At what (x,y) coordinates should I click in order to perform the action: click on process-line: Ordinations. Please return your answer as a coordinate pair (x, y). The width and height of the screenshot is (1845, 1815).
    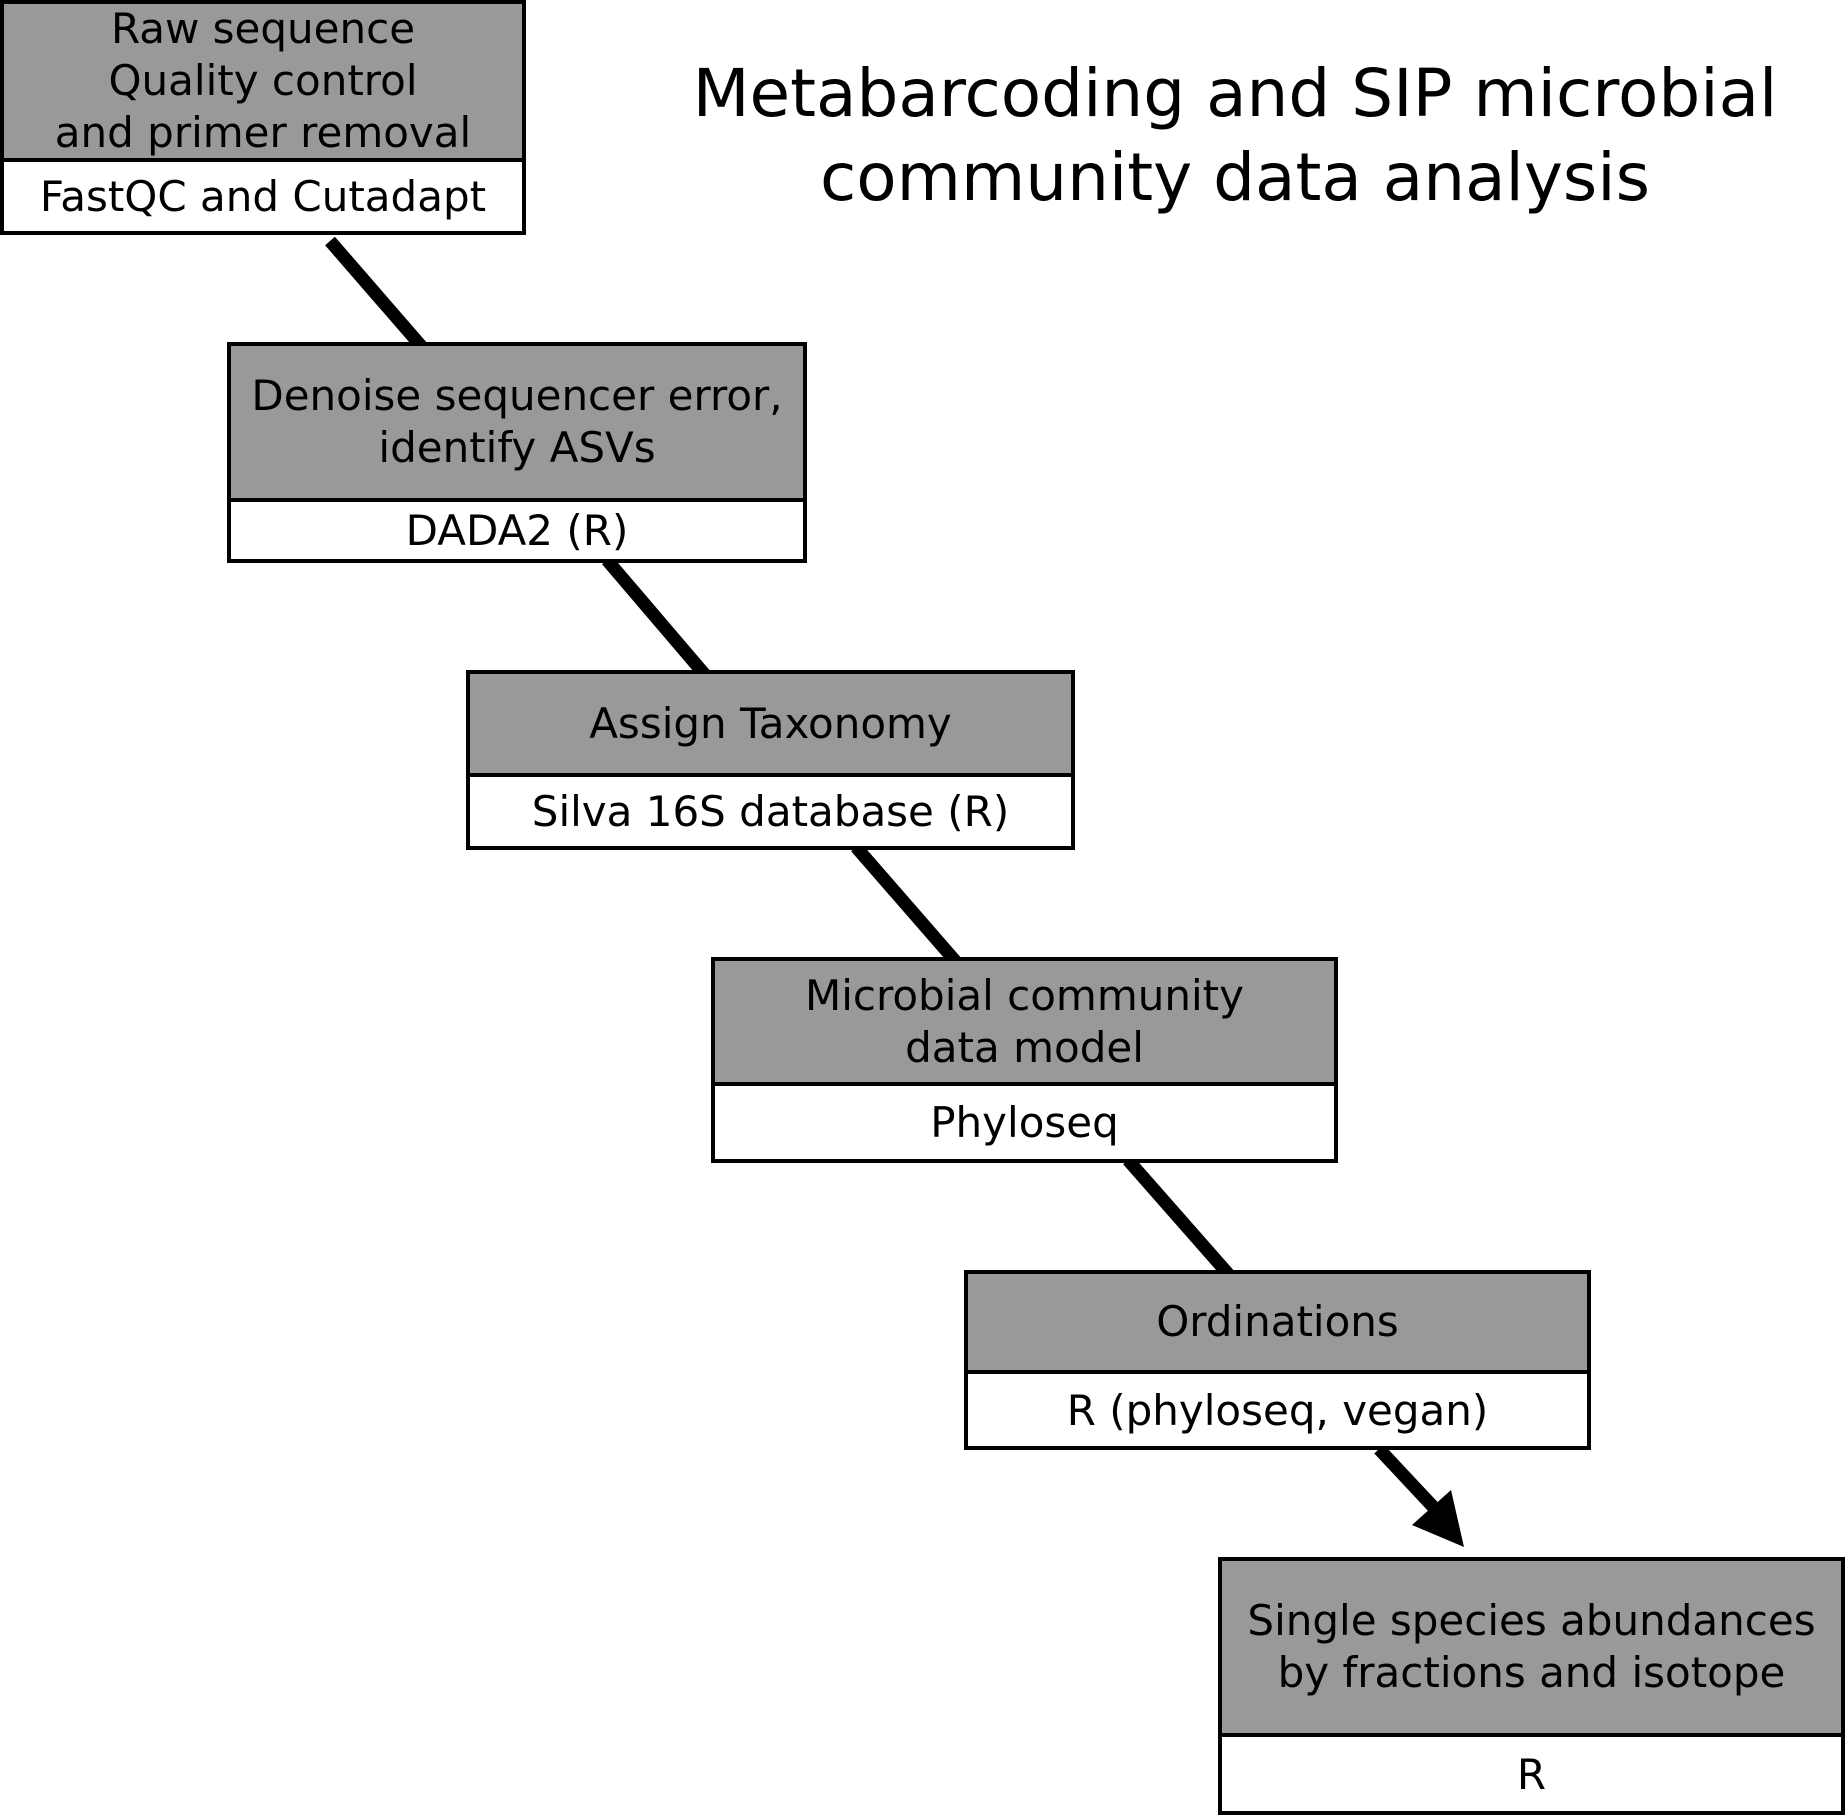
    Looking at the image, I should click on (1277, 1321).